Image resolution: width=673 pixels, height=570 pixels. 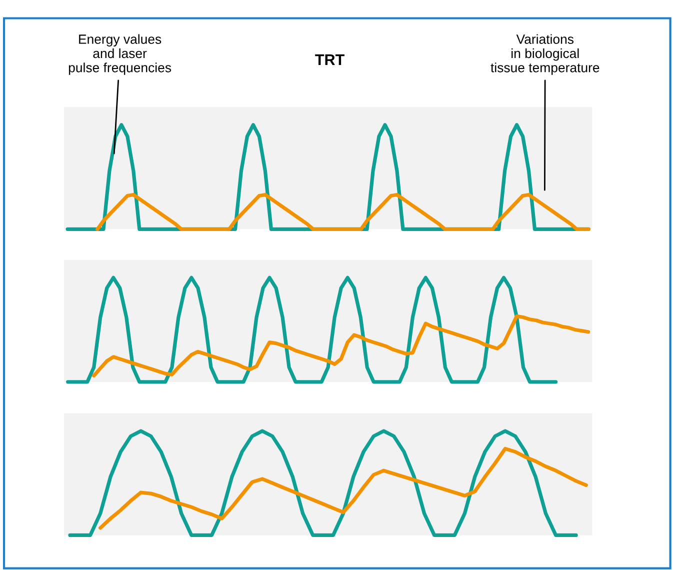 I want to click on text: Variations in biological tissue temperature, so click(x=545, y=54).